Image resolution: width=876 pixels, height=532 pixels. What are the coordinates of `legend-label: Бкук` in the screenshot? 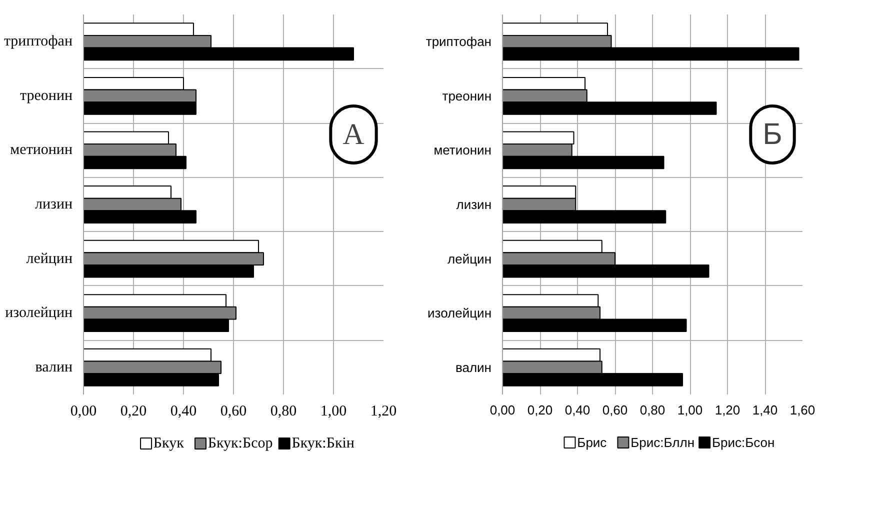 It's located at (169, 444).